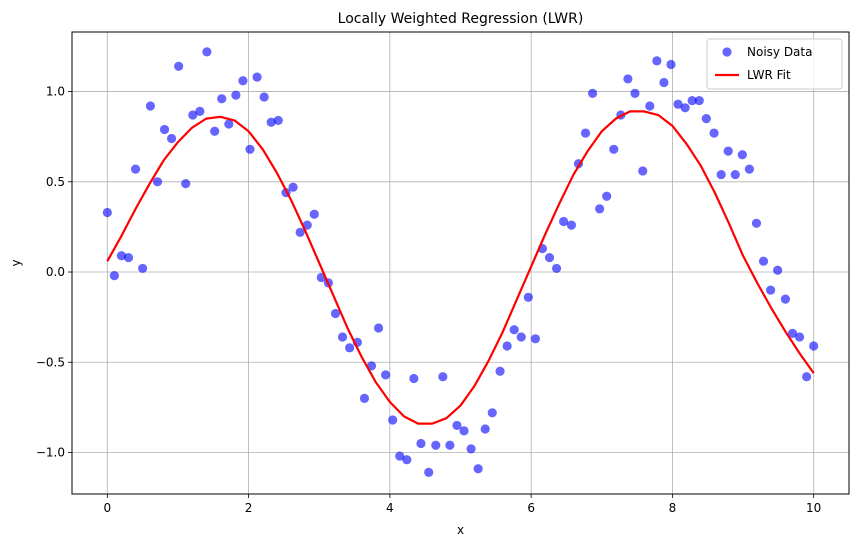  I want to click on y-tick-label: 1.0, so click(55, 92).